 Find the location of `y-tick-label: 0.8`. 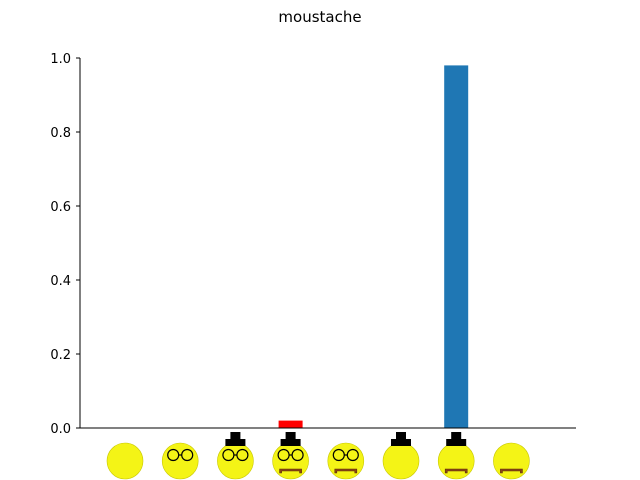

y-tick-label: 0.8 is located at coordinates (60, 133).